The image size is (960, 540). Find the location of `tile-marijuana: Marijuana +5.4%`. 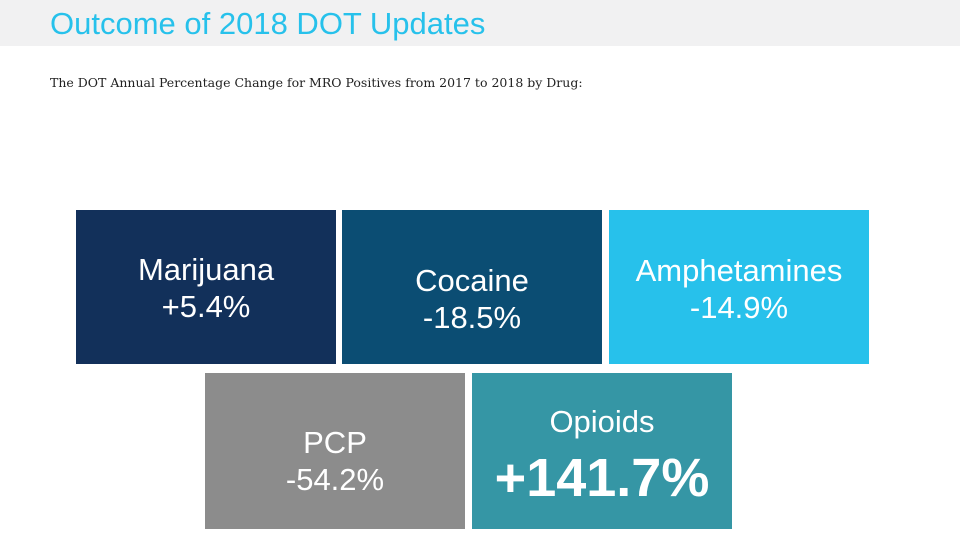

tile-marijuana: Marijuana +5.4% is located at coordinates (206, 287).